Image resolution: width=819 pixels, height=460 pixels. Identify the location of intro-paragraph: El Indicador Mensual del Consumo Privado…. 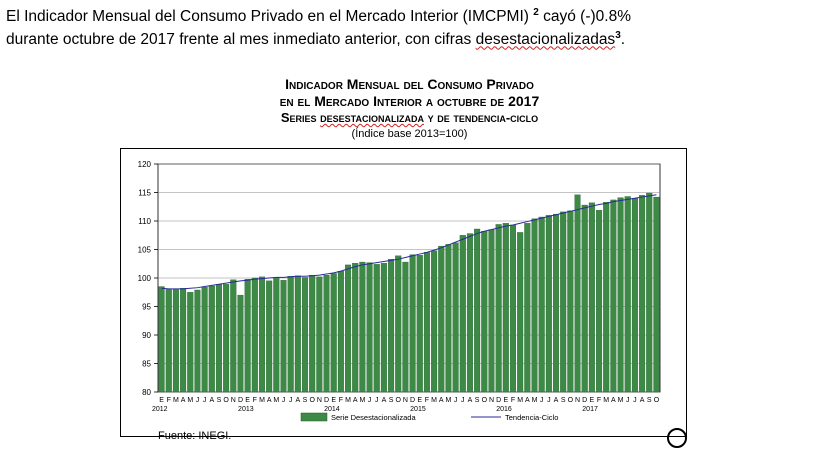
(408, 26).